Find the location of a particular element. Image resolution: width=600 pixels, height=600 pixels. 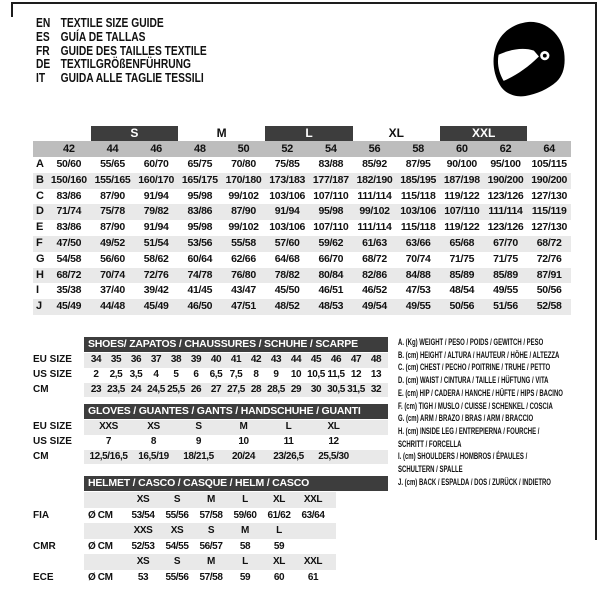

measurement-value: 87/90 is located at coordinates (243, 211).